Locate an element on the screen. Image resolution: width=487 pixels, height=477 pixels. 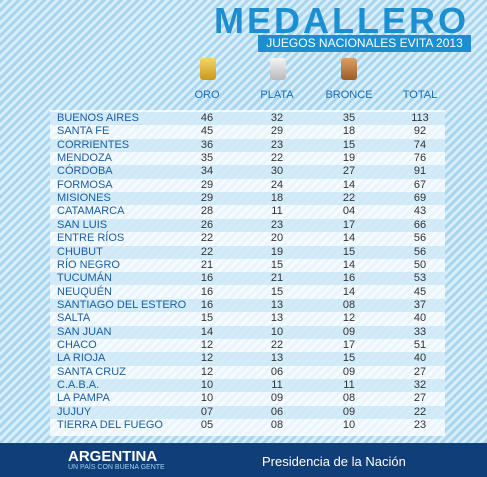
state-name: ENTRE RÍOS is located at coordinates (91, 238).